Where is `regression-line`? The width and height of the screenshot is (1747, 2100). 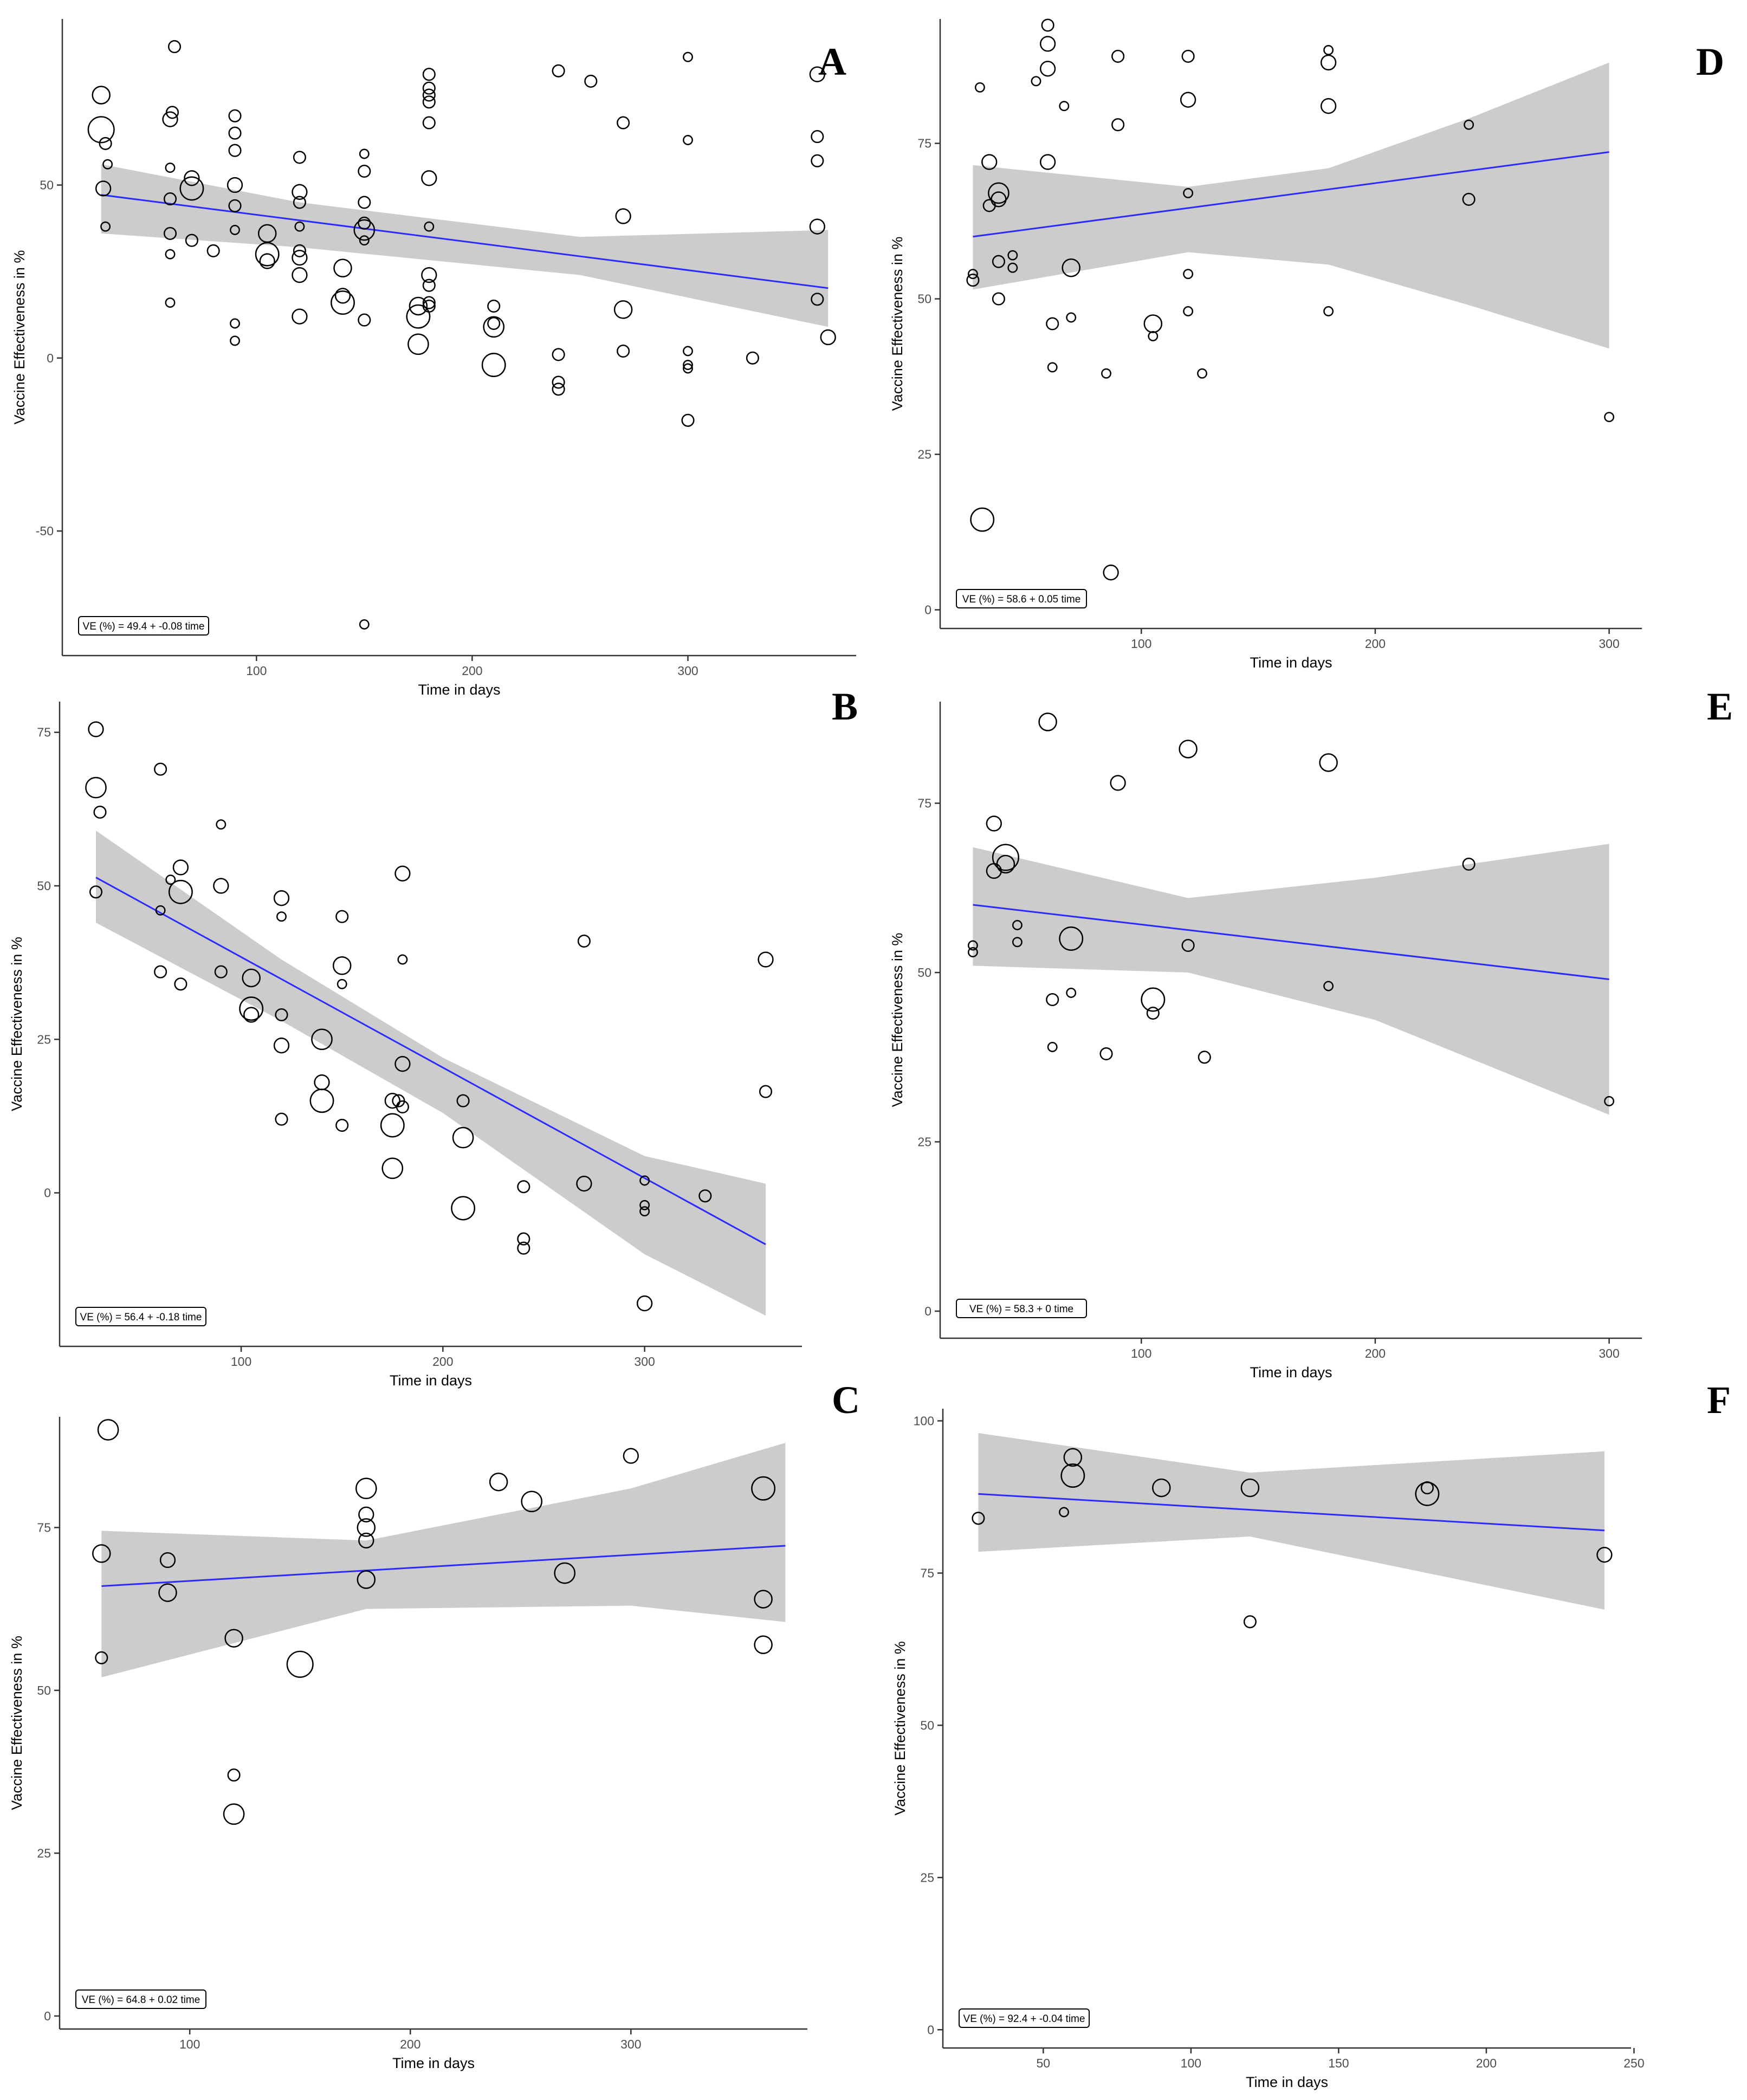
regression-line is located at coordinates (431, 1061).